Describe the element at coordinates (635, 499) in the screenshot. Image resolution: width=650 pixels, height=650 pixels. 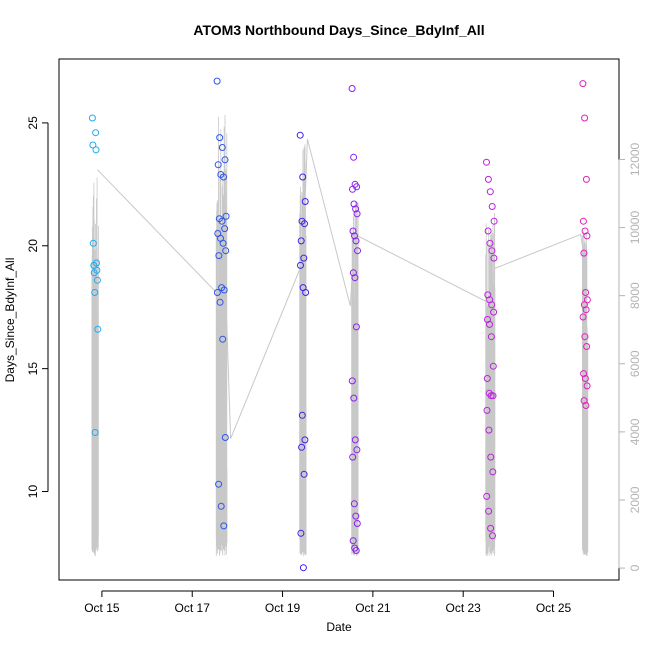
I see `y2-tick-label: 2000` at that location.